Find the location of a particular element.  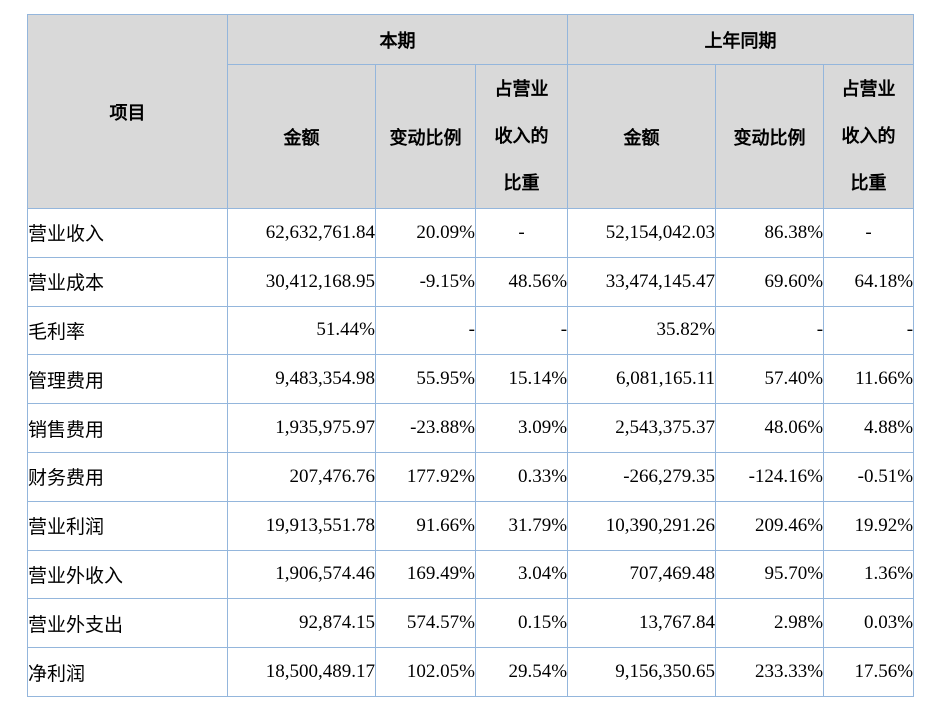

row-item-label: 毛利率 is located at coordinates (127, 330).